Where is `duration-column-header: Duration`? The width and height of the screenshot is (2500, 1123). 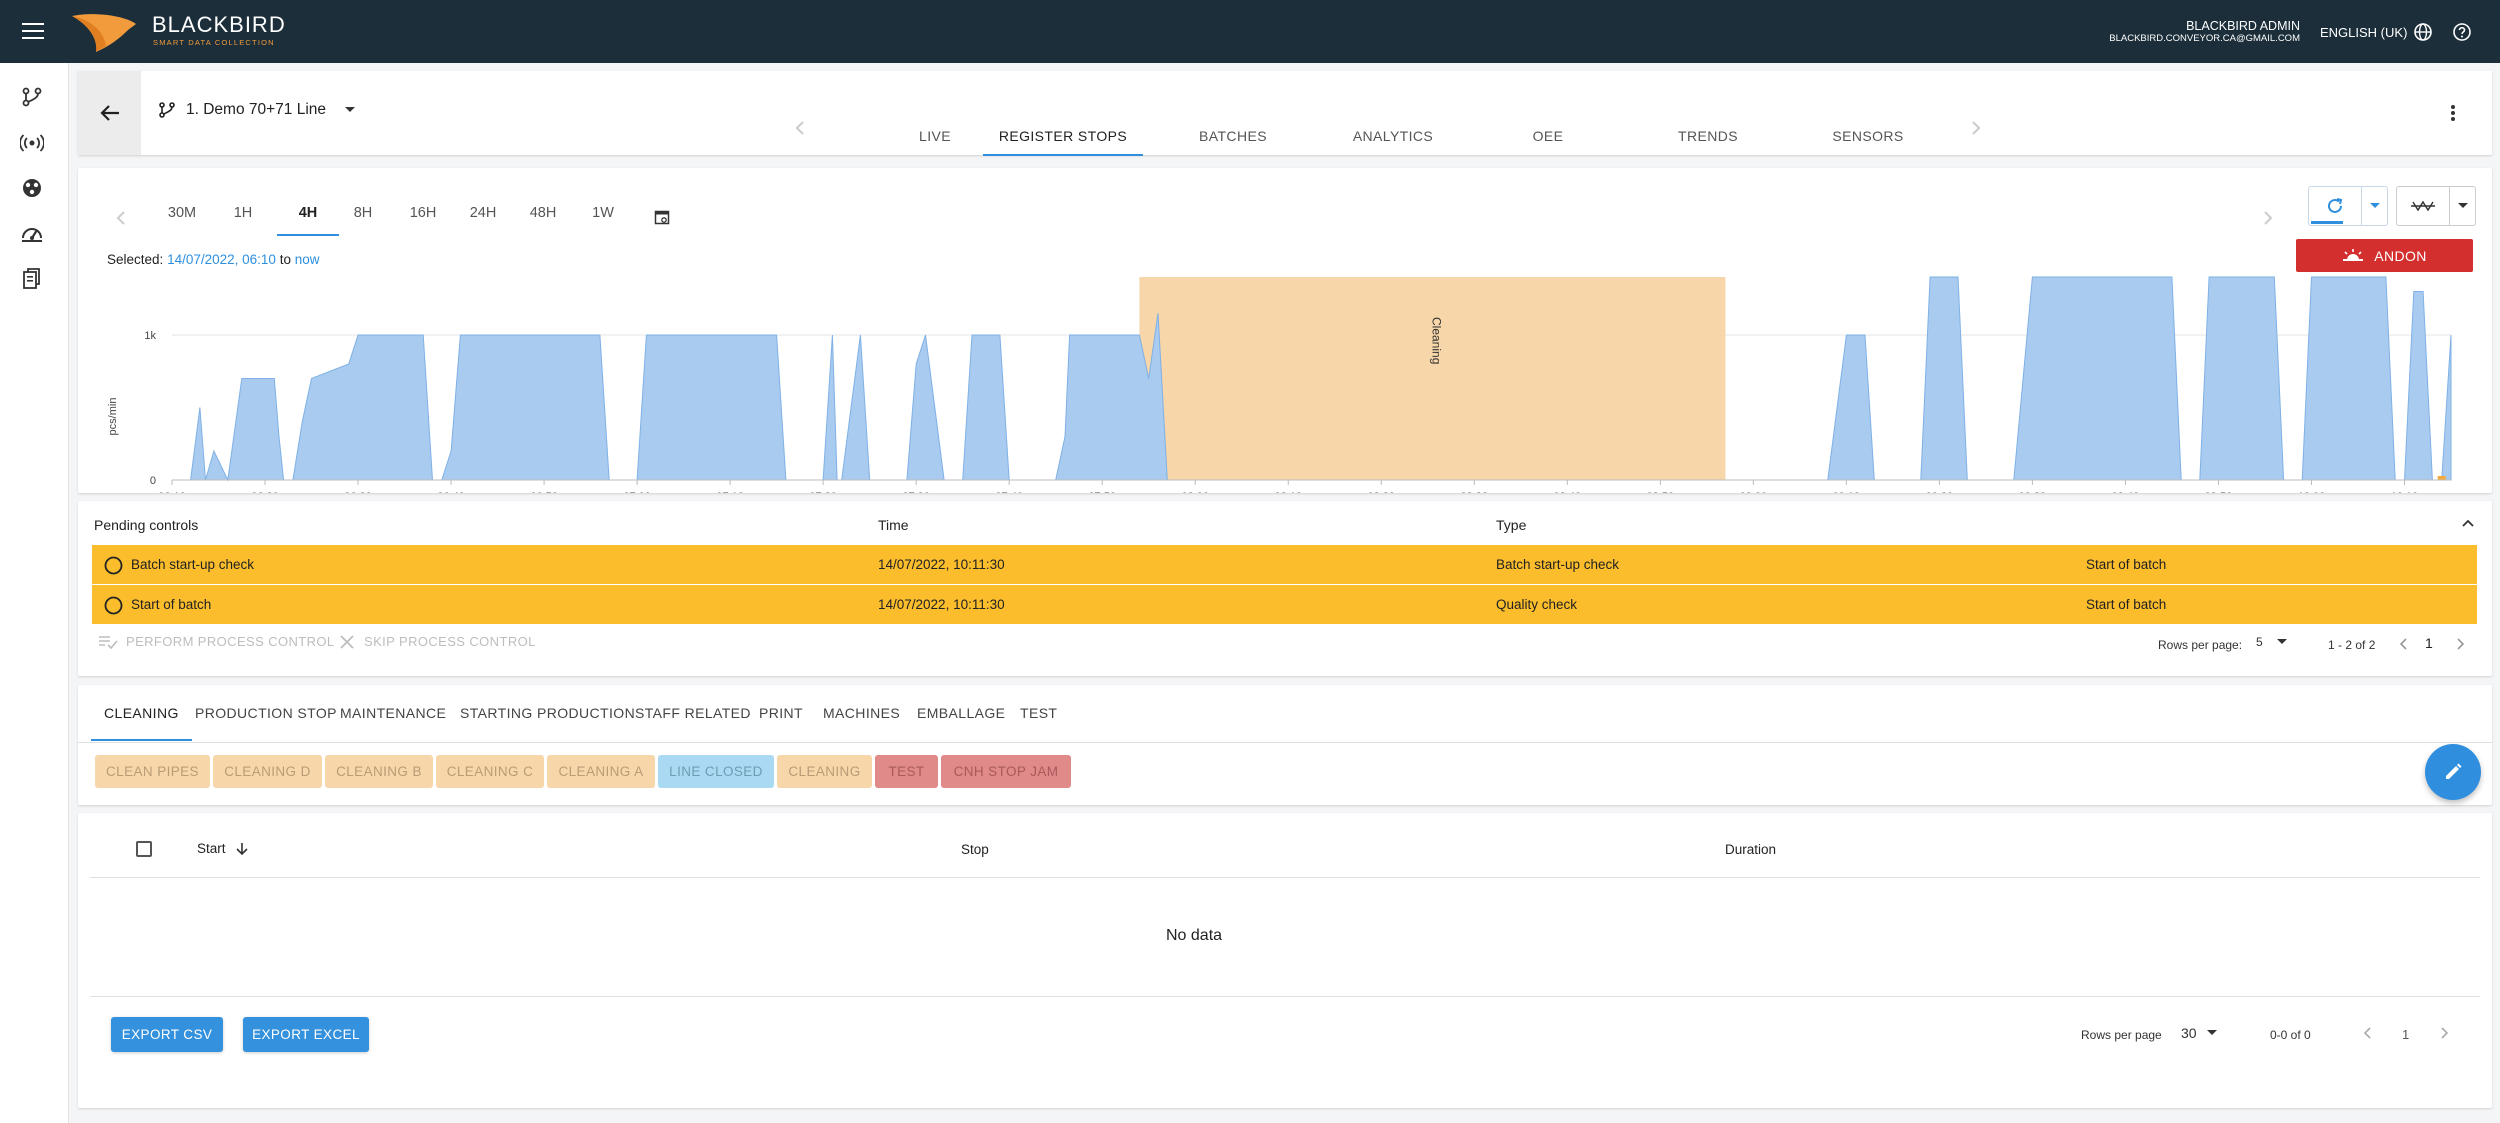 duration-column-header: Duration is located at coordinates (1751, 849).